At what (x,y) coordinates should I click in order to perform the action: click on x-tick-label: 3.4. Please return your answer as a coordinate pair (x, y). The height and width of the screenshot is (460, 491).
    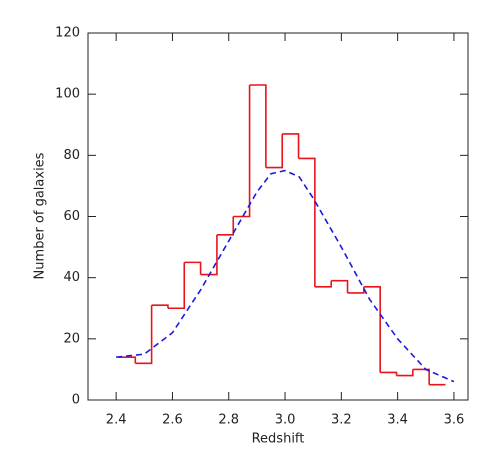
    Looking at the image, I should click on (397, 420).